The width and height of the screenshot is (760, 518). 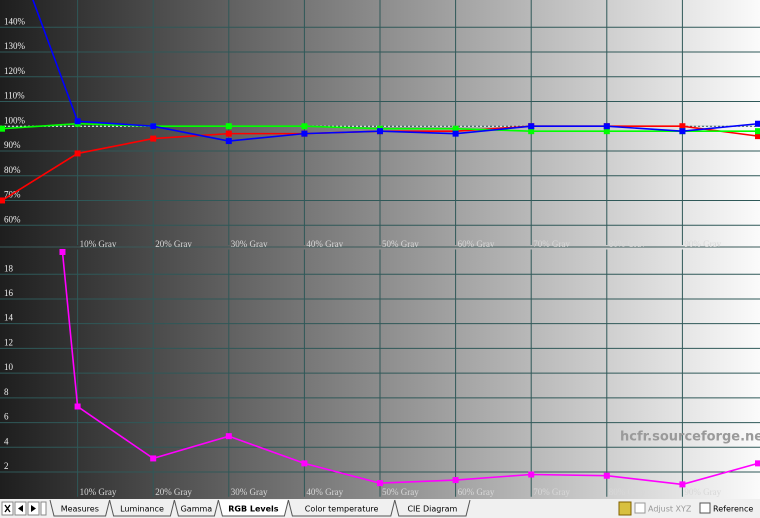 I want to click on y-tick-label: 8, so click(x=6, y=392).